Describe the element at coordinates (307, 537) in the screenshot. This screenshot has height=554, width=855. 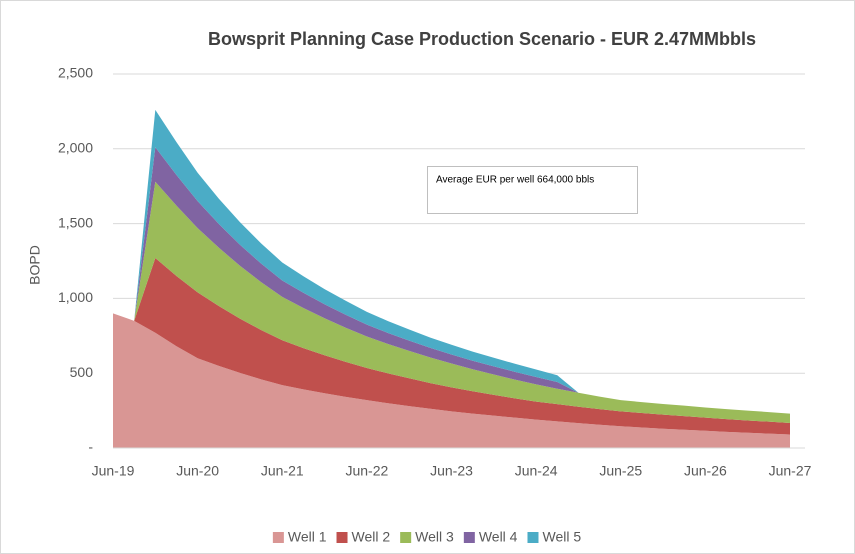
I see `legend-label: Well 1` at that location.